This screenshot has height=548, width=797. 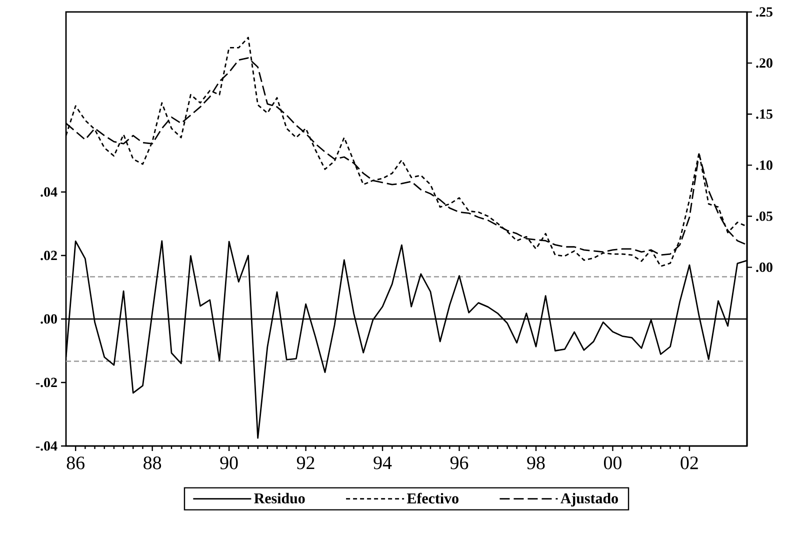 What do you see at coordinates (764, 114) in the screenshot?
I see `y2-tick-label: .15` at bounding box center [764, 114].